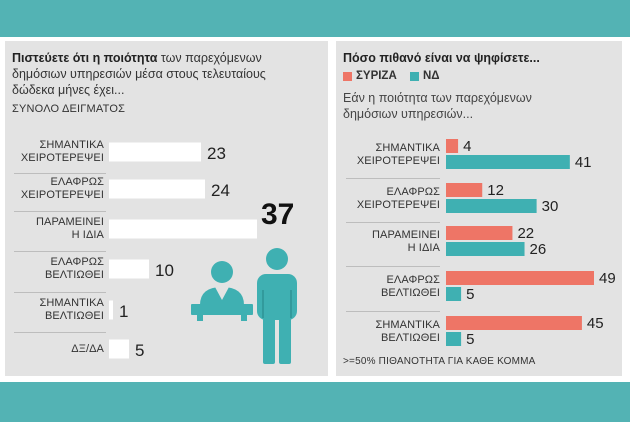 Image resolution: width=630 pixels, height=422 pixels. What do you see at coordinates (209, 58) in the screenshot?
I see `left-title-rest: των παρεχόμενων` at bounding box center [209, 58].